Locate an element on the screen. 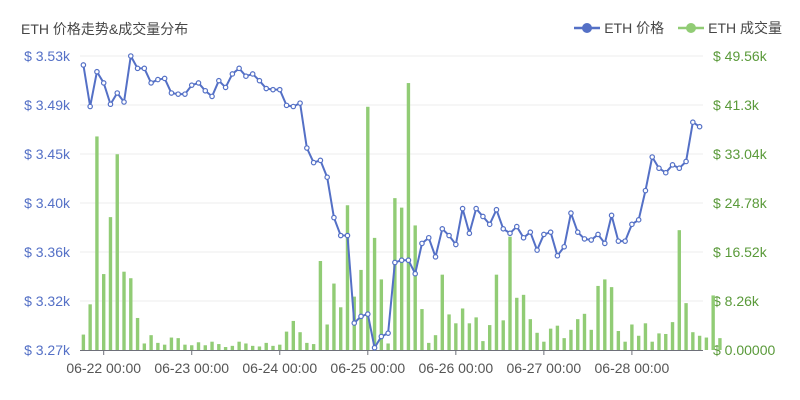 This screenshot has height=400, width=800. legend: ETH 价格 ETH 成交量 is located at coordinates (678, 28).